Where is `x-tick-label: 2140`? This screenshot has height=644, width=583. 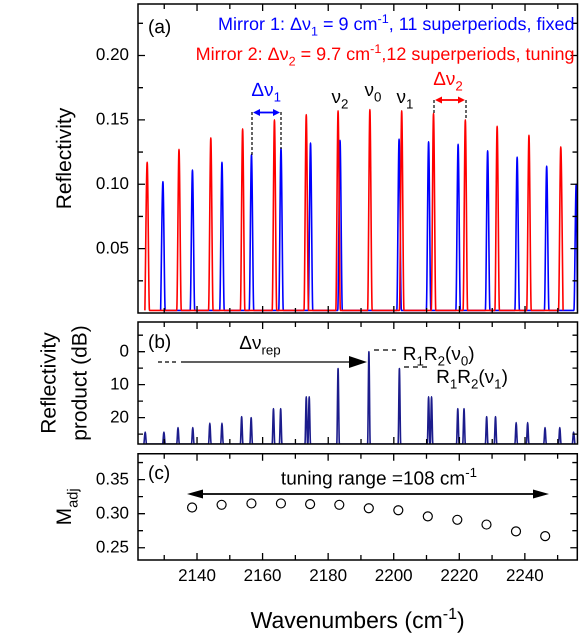
x-tick-label: 2140 is located at coordinates (197, 575).